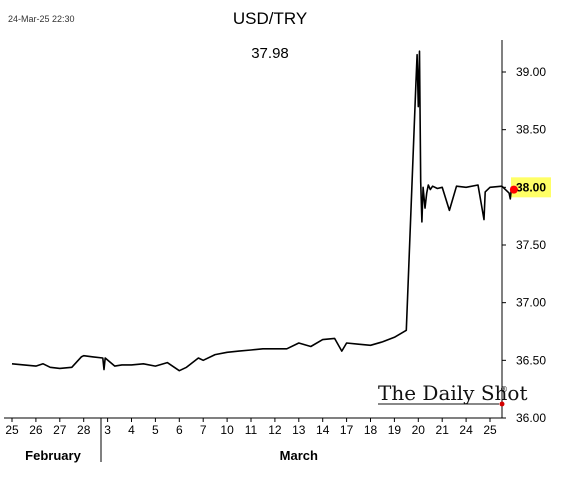 The image size is (564, 480). Describe the element at coordinates (502, 404) in the screenshot. I see `brand-dot` at that location.